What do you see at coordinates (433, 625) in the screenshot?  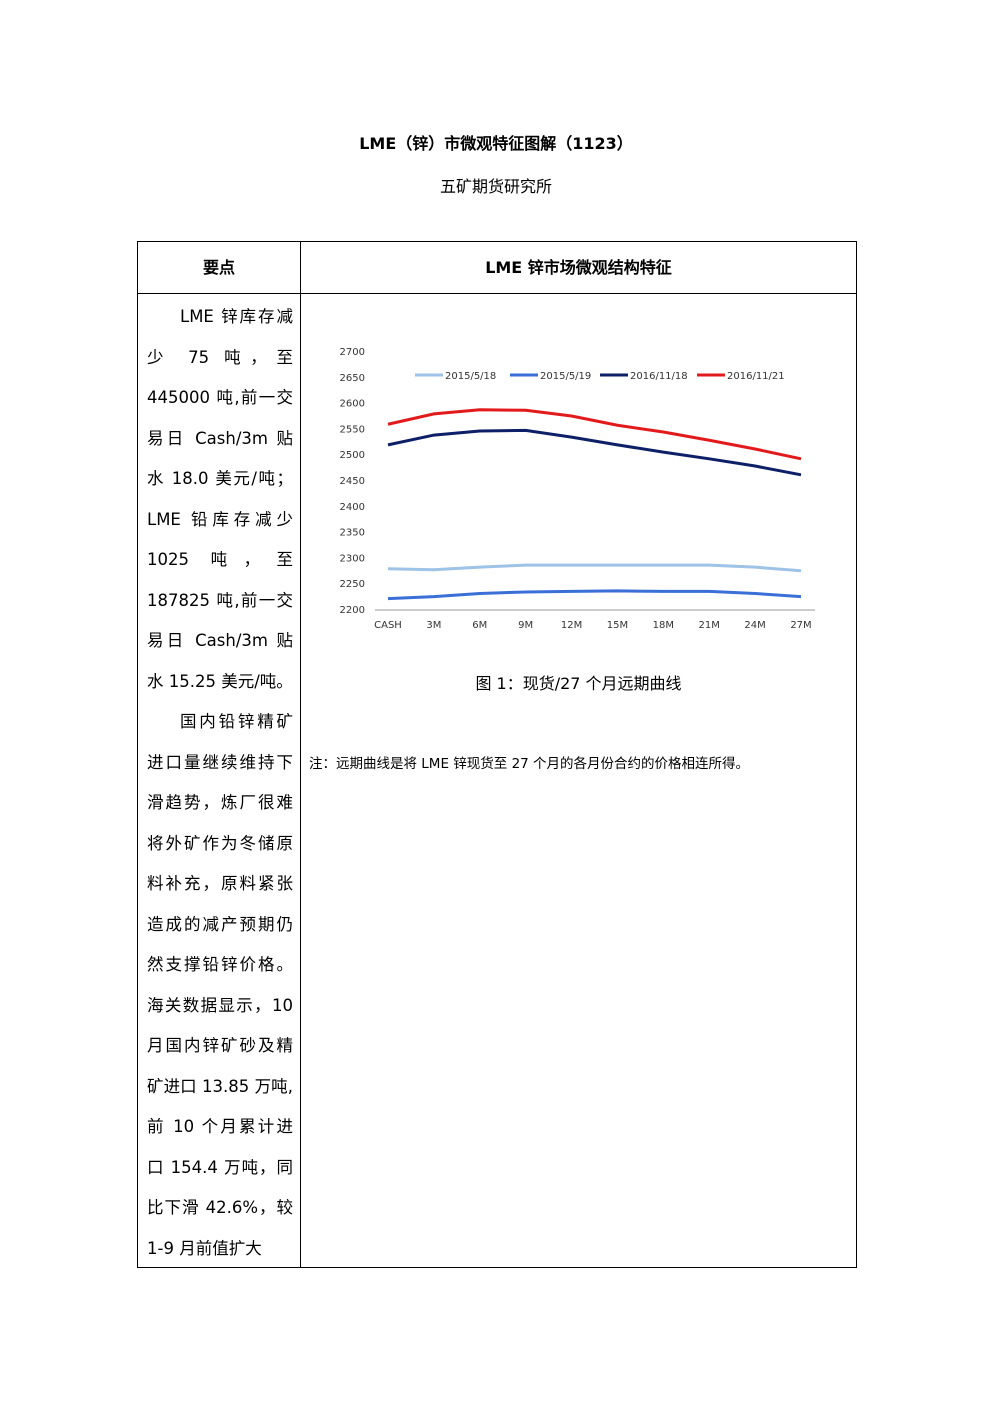 I see `x-tick-label: 3M` at bounding box center [433, 625].